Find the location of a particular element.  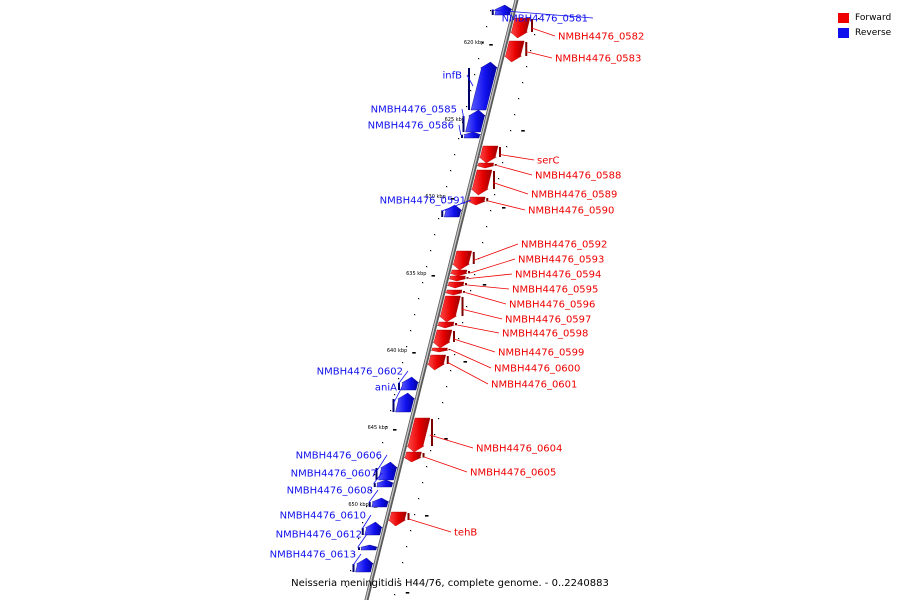

gene-label: NMBH4476_0590 is located at coordinates (571, 211).